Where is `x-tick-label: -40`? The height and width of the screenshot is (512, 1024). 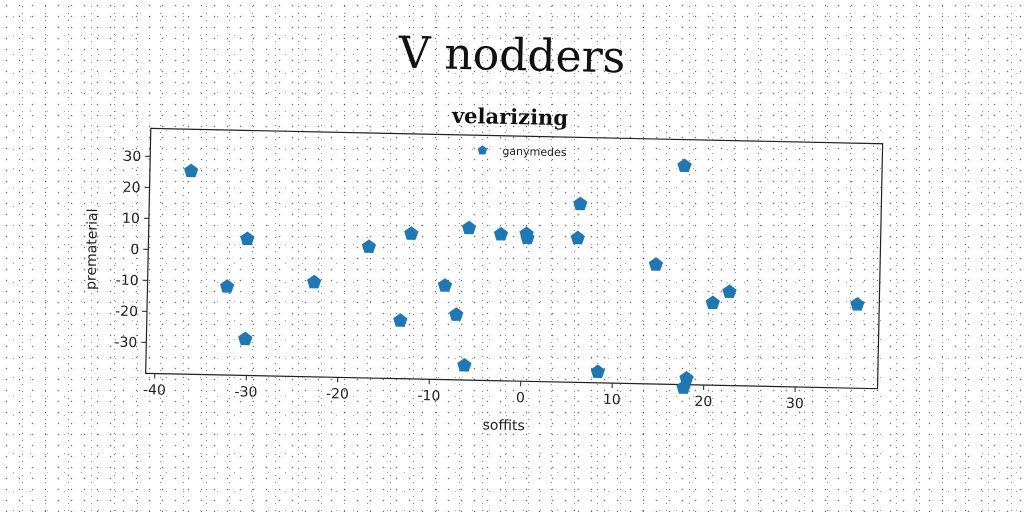
x-tick-label: -40 is located at coordinates (154, 390).